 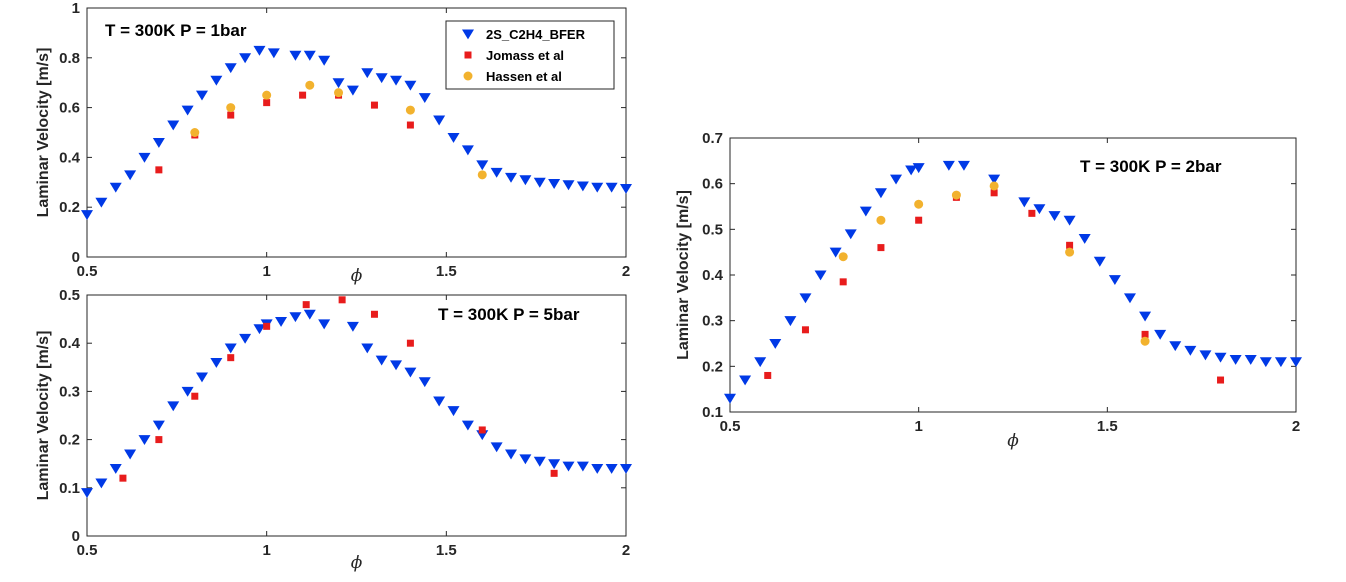 I want to click on x-tick-label: 1, so click(x=266, y=550).